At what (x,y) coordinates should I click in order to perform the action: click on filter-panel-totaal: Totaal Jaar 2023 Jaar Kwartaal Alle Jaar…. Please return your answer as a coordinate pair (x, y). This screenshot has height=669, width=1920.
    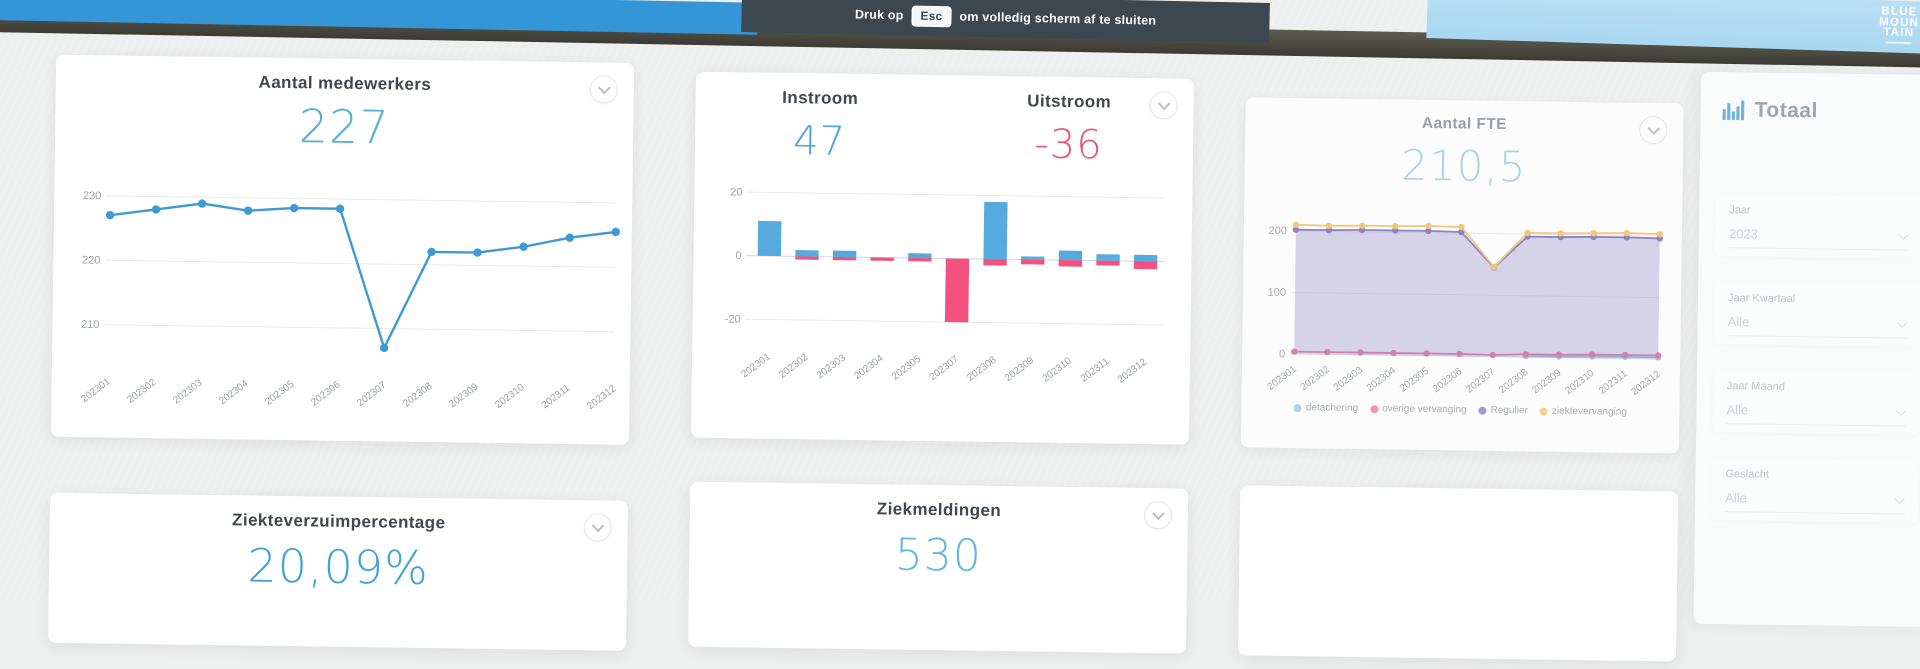
    Looking at the image, I should click on (1806, 349).